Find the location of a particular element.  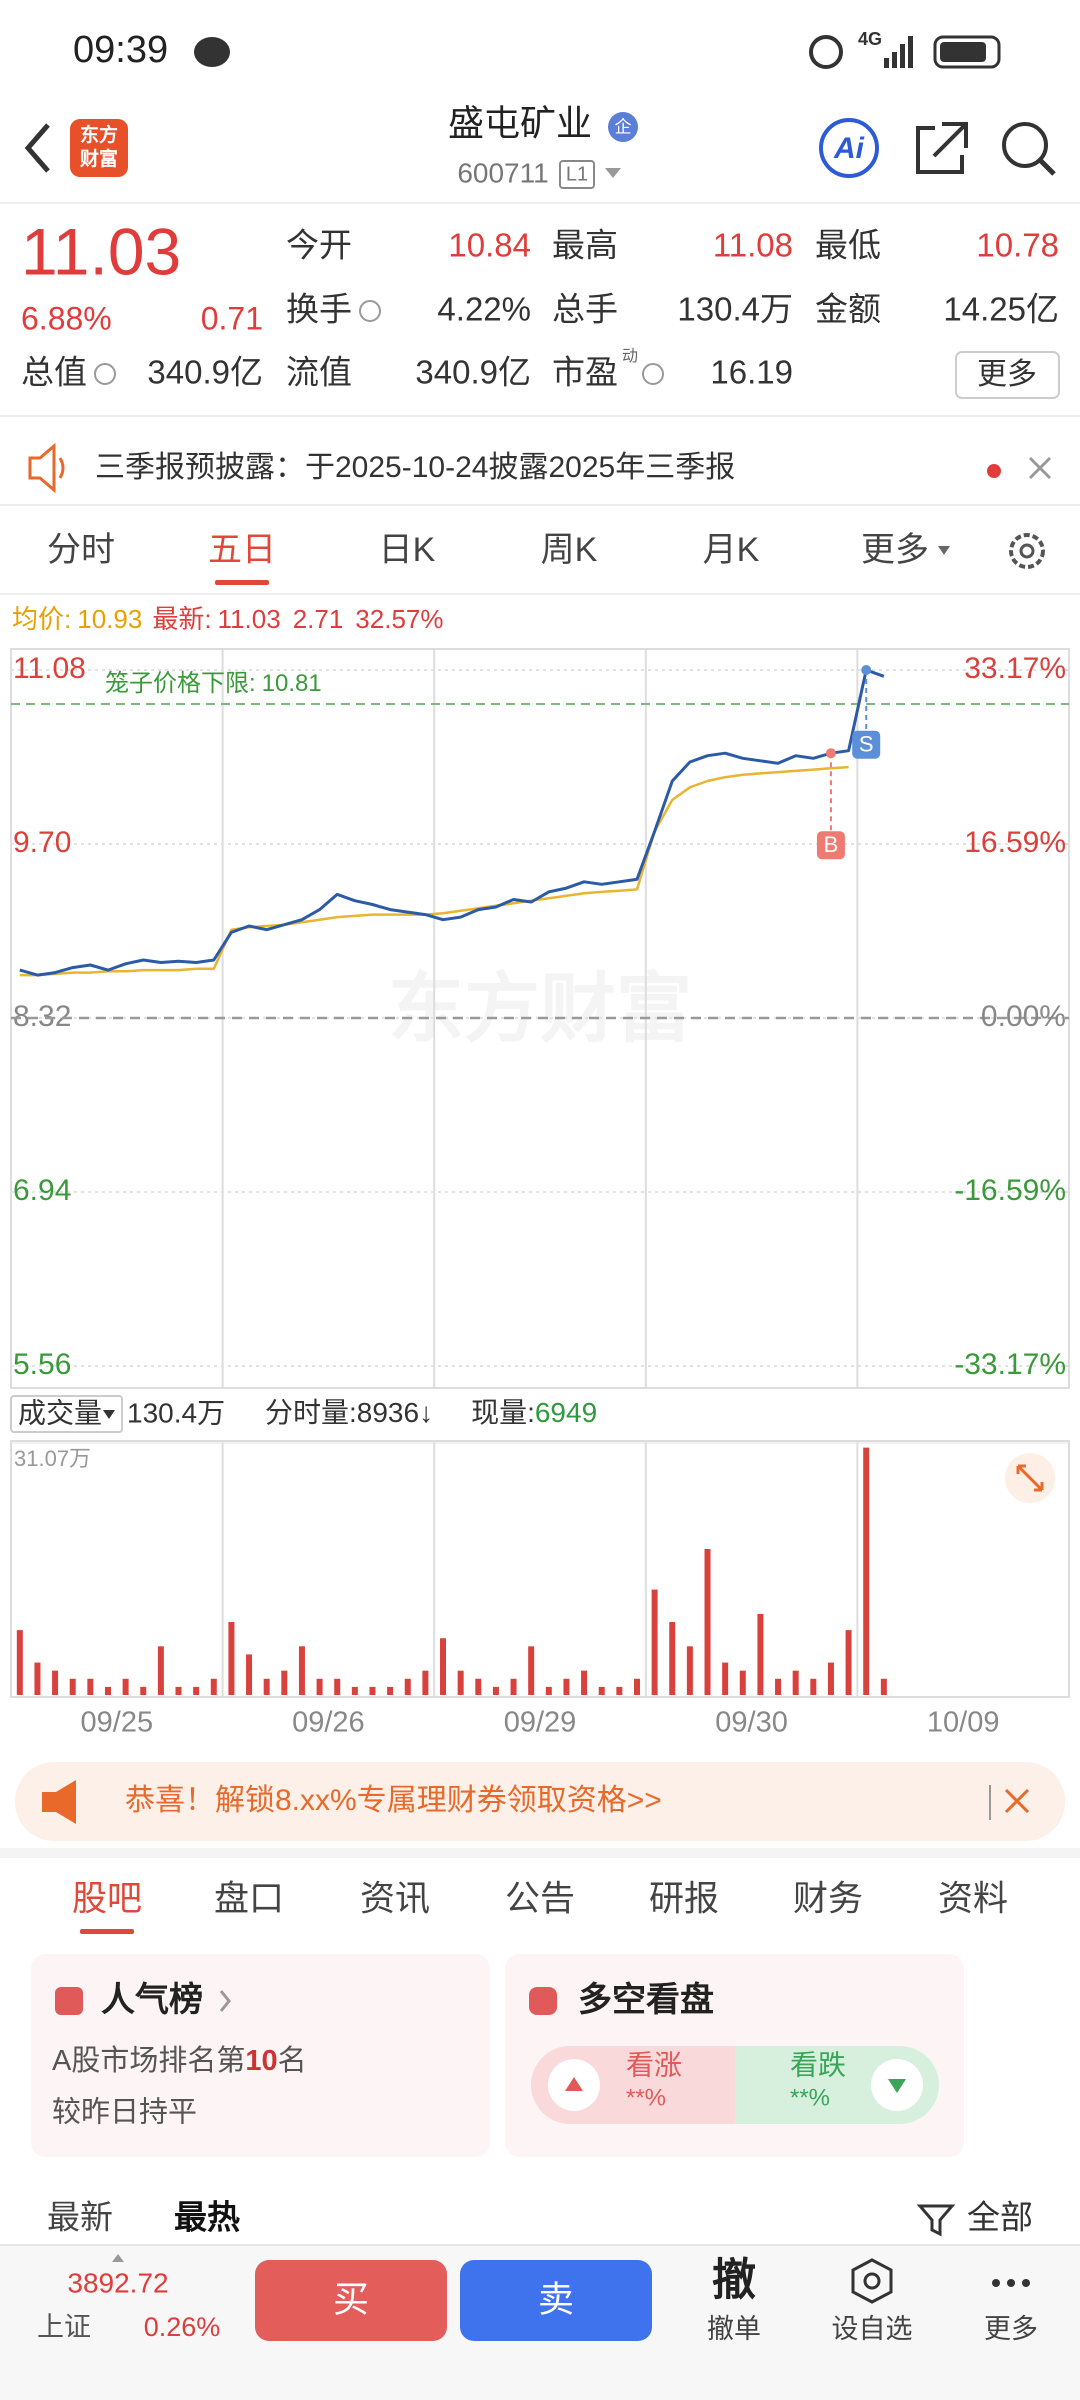

popularity-card is located at coordinates (260, 2055).